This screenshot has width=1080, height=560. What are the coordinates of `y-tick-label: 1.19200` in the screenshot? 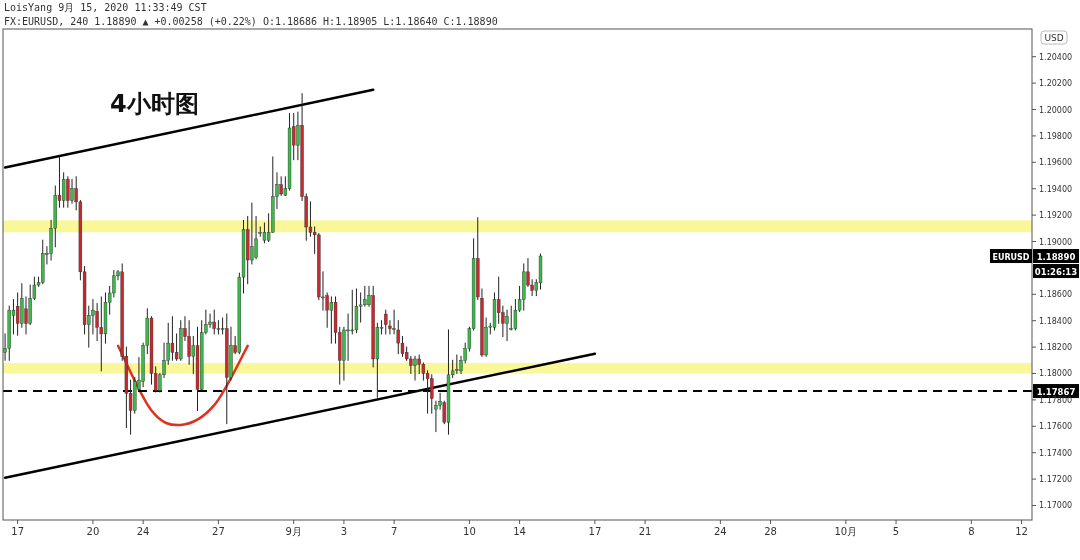 It's located at (1056, 216).